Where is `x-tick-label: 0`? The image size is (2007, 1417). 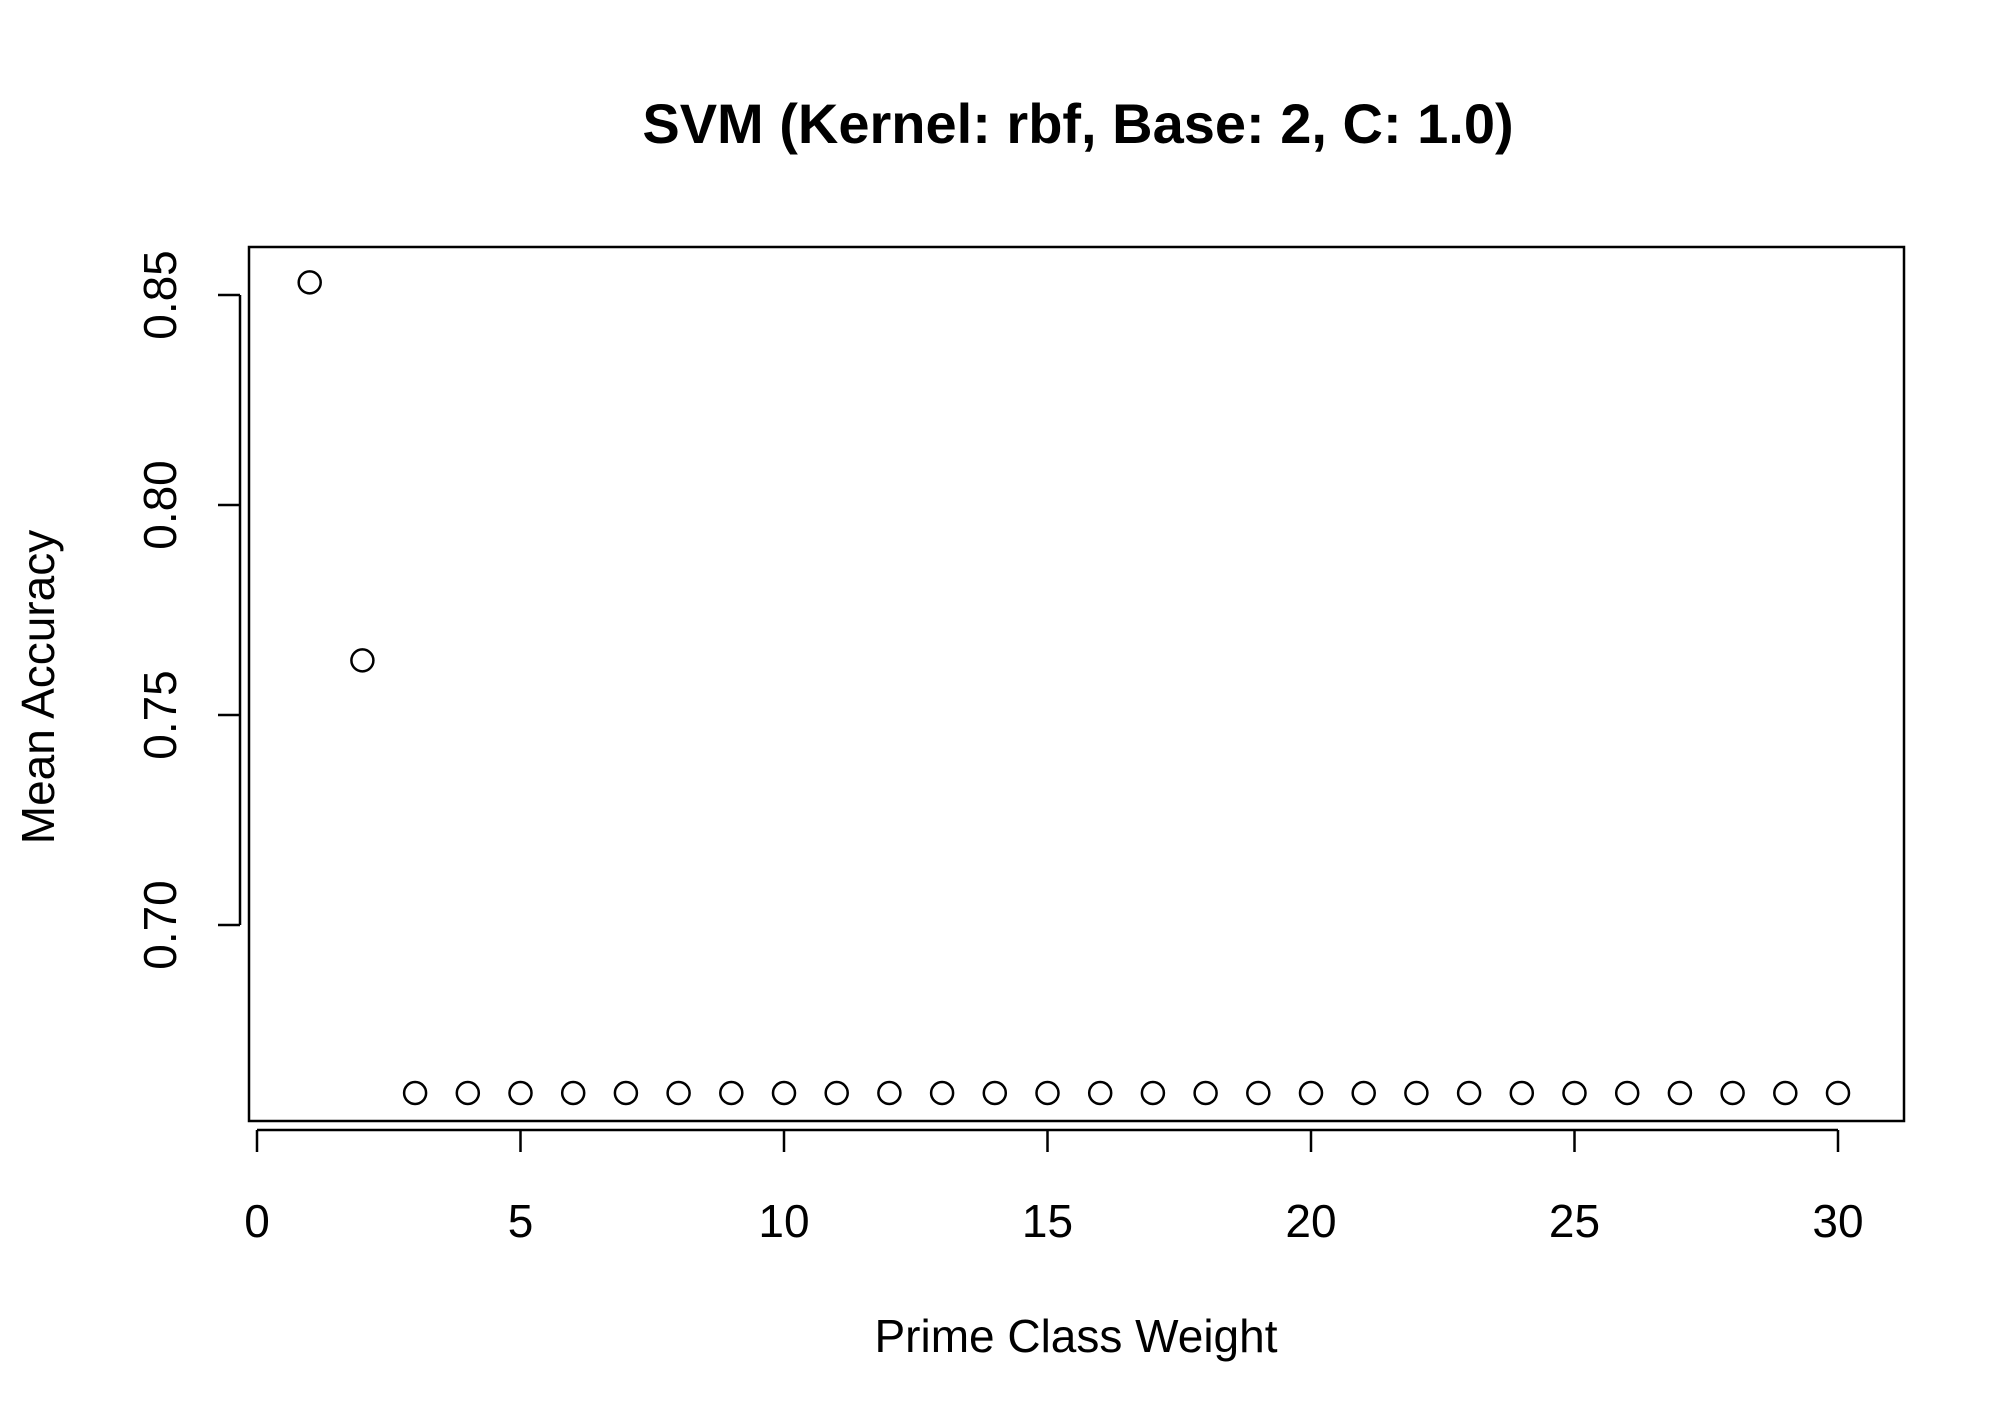 x-tick-label: 0 is located at coordinates (257, 1221).